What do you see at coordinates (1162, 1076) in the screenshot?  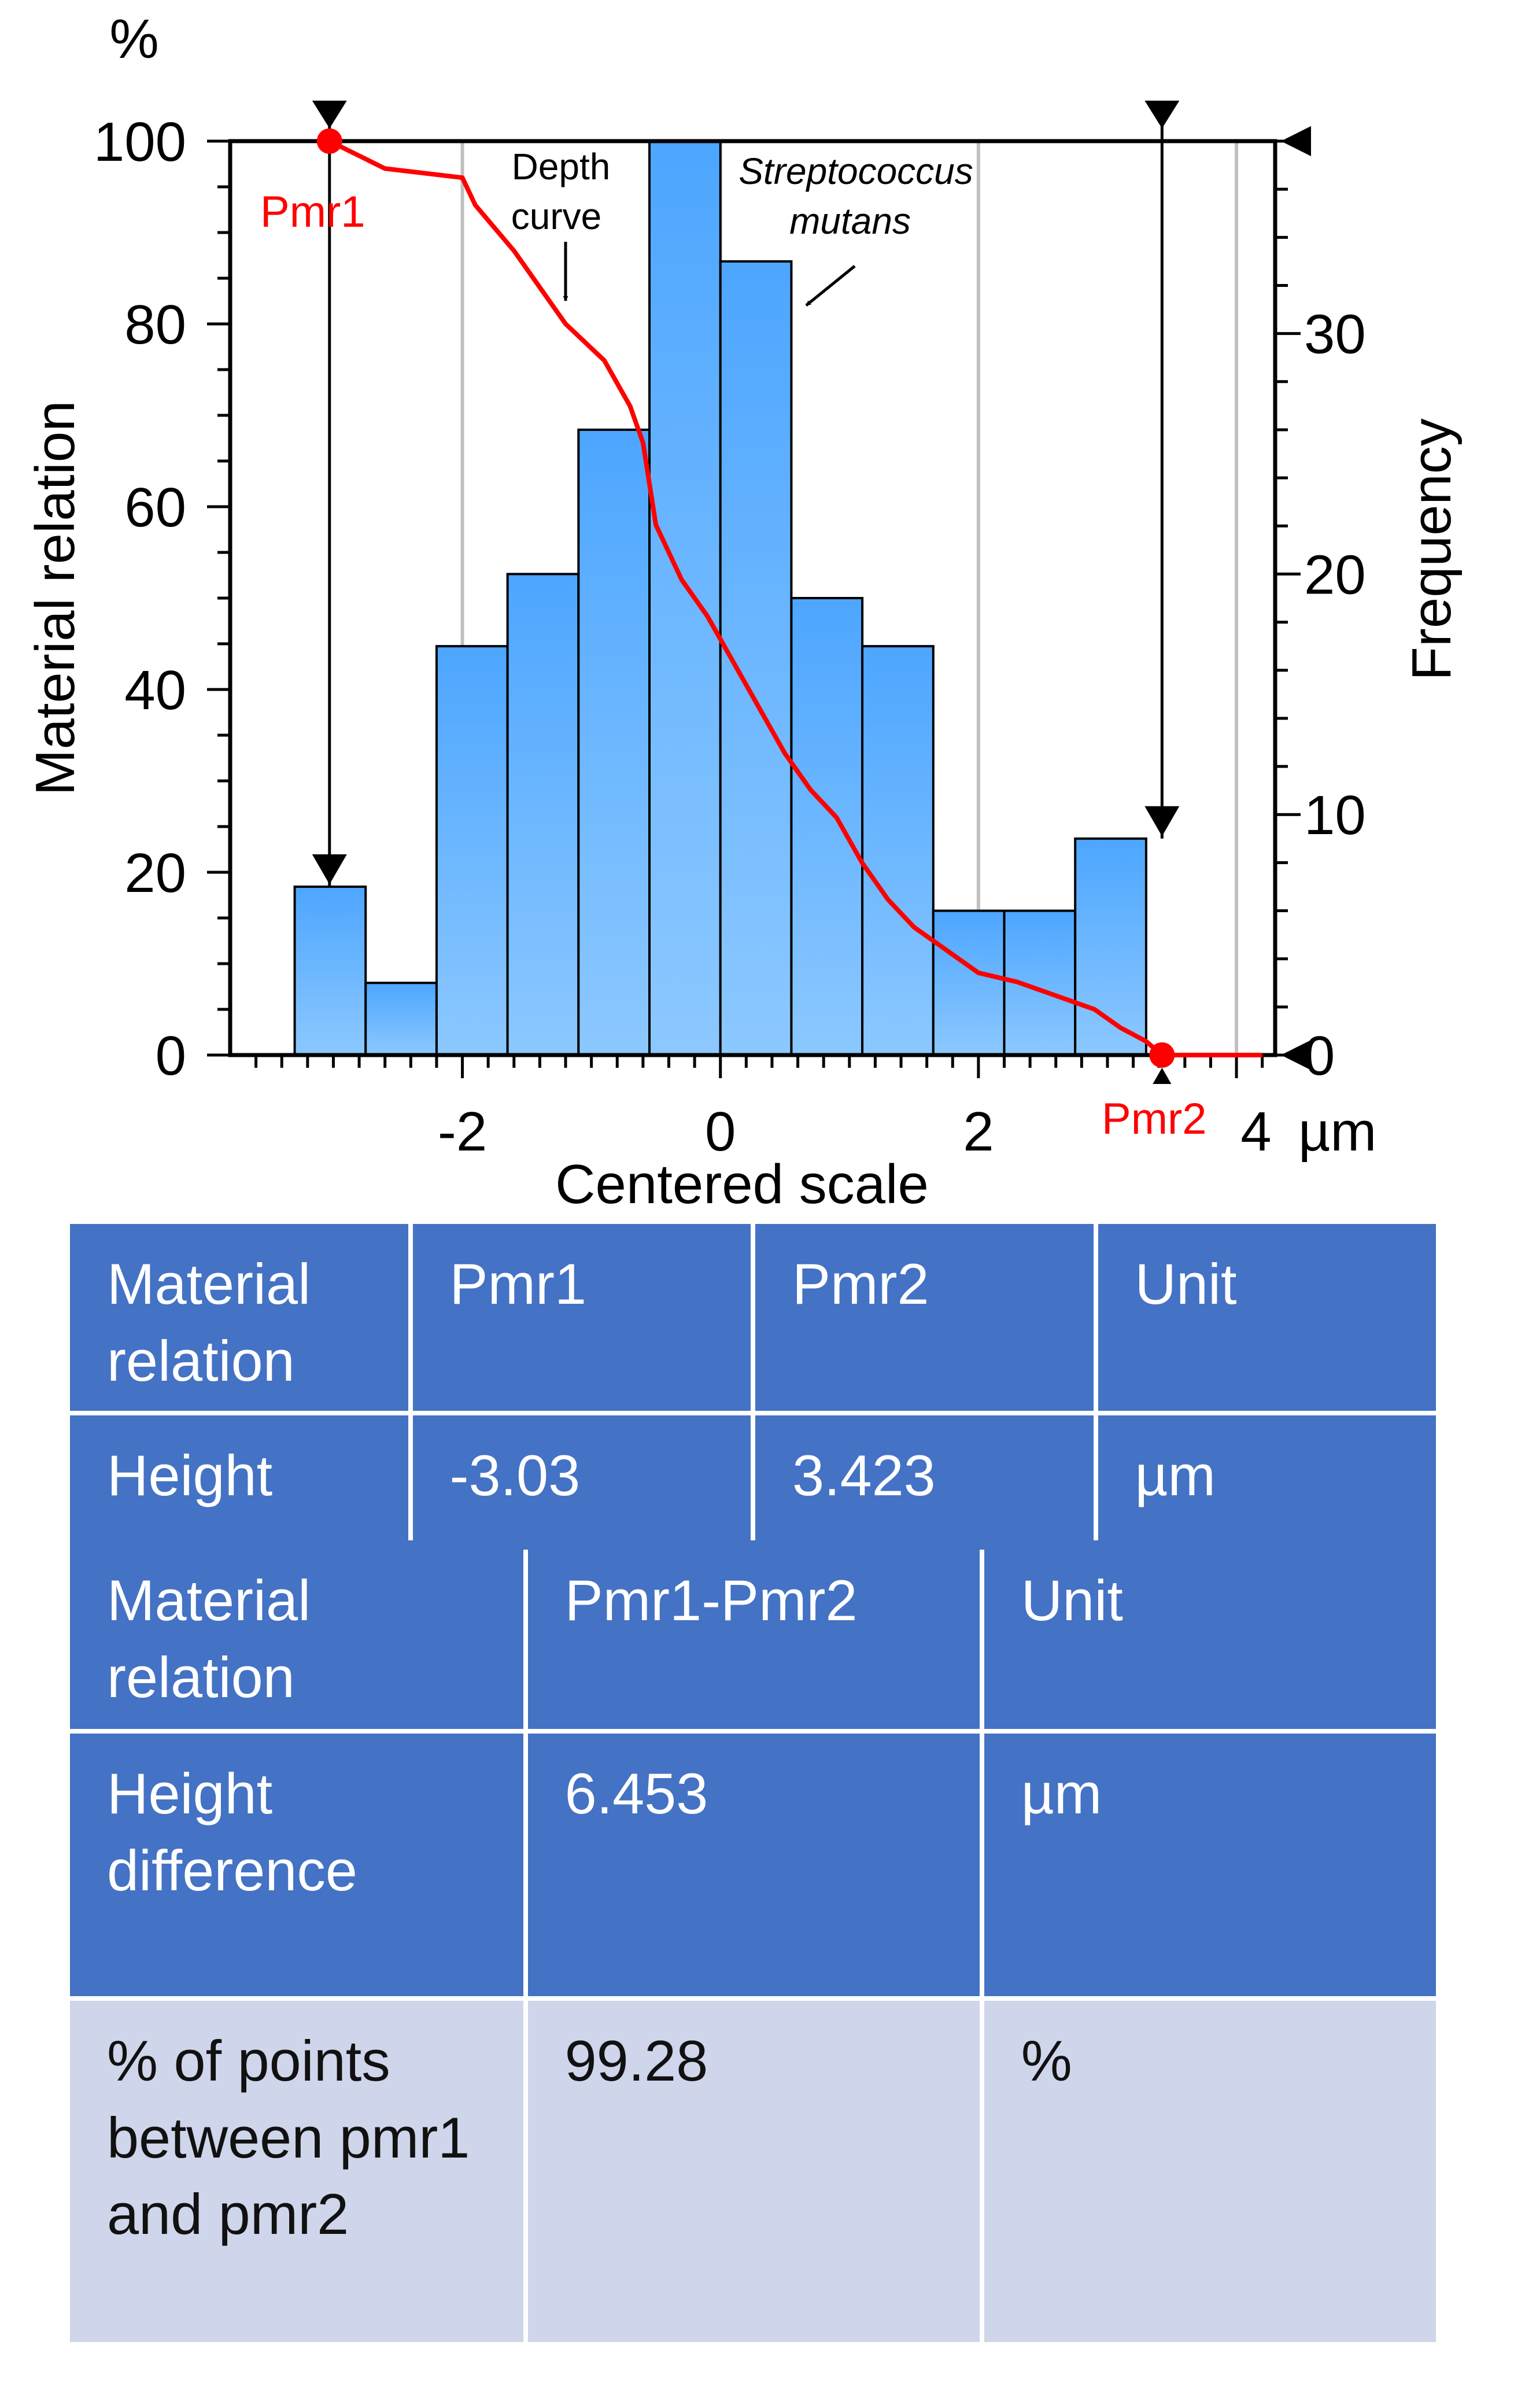 I see `pmr2-axis-arrowhead` at bounding box center [1162, 1076].